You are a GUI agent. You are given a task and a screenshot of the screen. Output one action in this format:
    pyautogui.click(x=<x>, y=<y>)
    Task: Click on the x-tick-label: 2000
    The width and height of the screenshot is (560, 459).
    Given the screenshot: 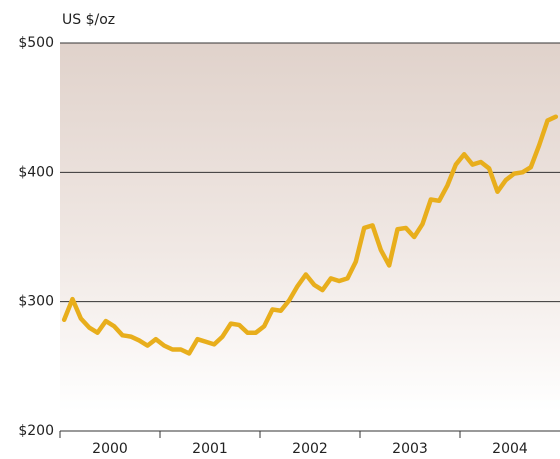 What is the action you would take?
    pyautogui.click(x=110, y=449)
    